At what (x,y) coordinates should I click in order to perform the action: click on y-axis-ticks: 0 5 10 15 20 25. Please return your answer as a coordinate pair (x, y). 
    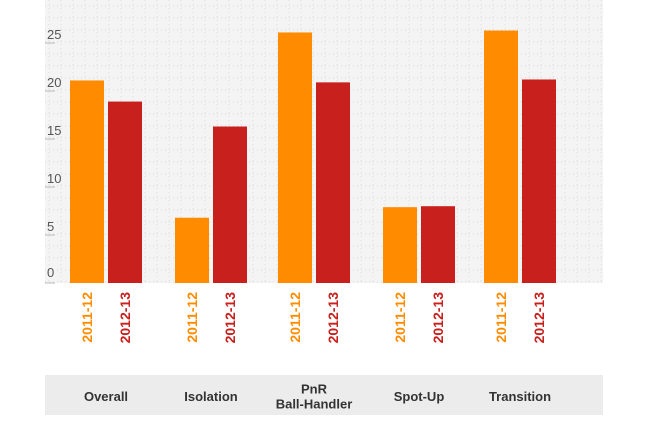
    Looking at the image, I should click on (53, 155).